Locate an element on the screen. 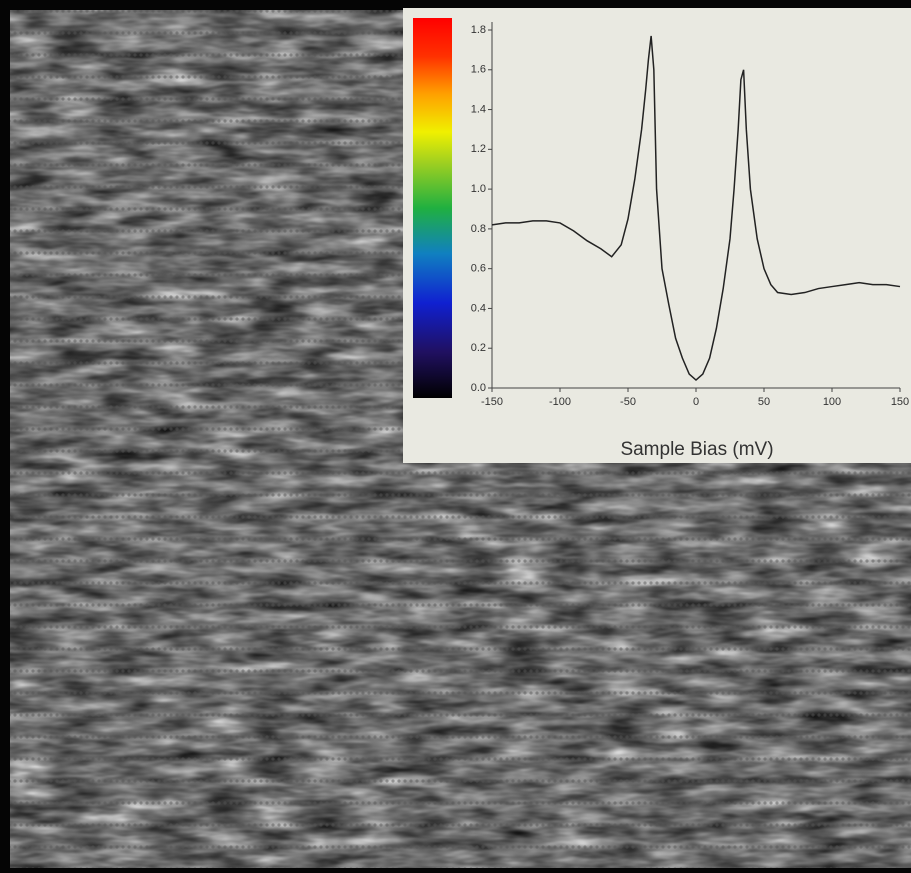 This screenshot has width=911, height=873. y-tick-label: 0.6 is located at coordinates (478, 269).